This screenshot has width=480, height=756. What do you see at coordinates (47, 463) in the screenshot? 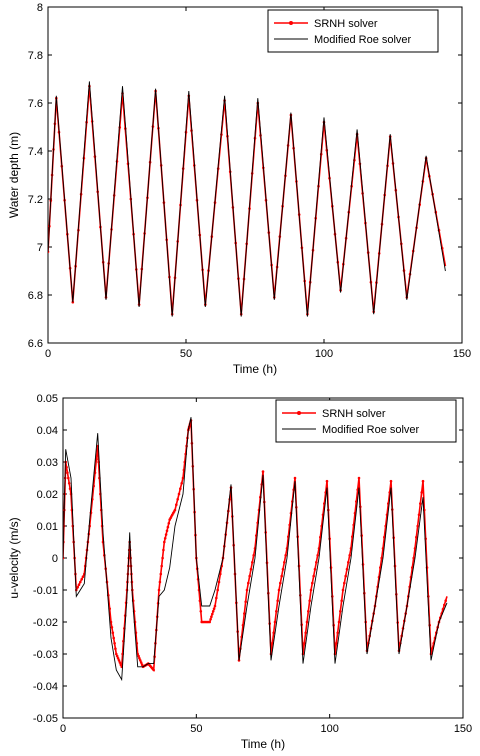
I see `y-tick-label: 0.03` at bounding box center [47, 463].